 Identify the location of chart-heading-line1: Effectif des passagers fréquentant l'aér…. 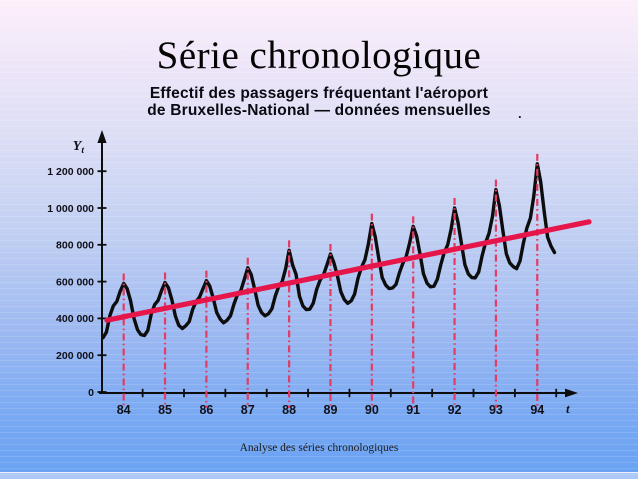
(319, 93).